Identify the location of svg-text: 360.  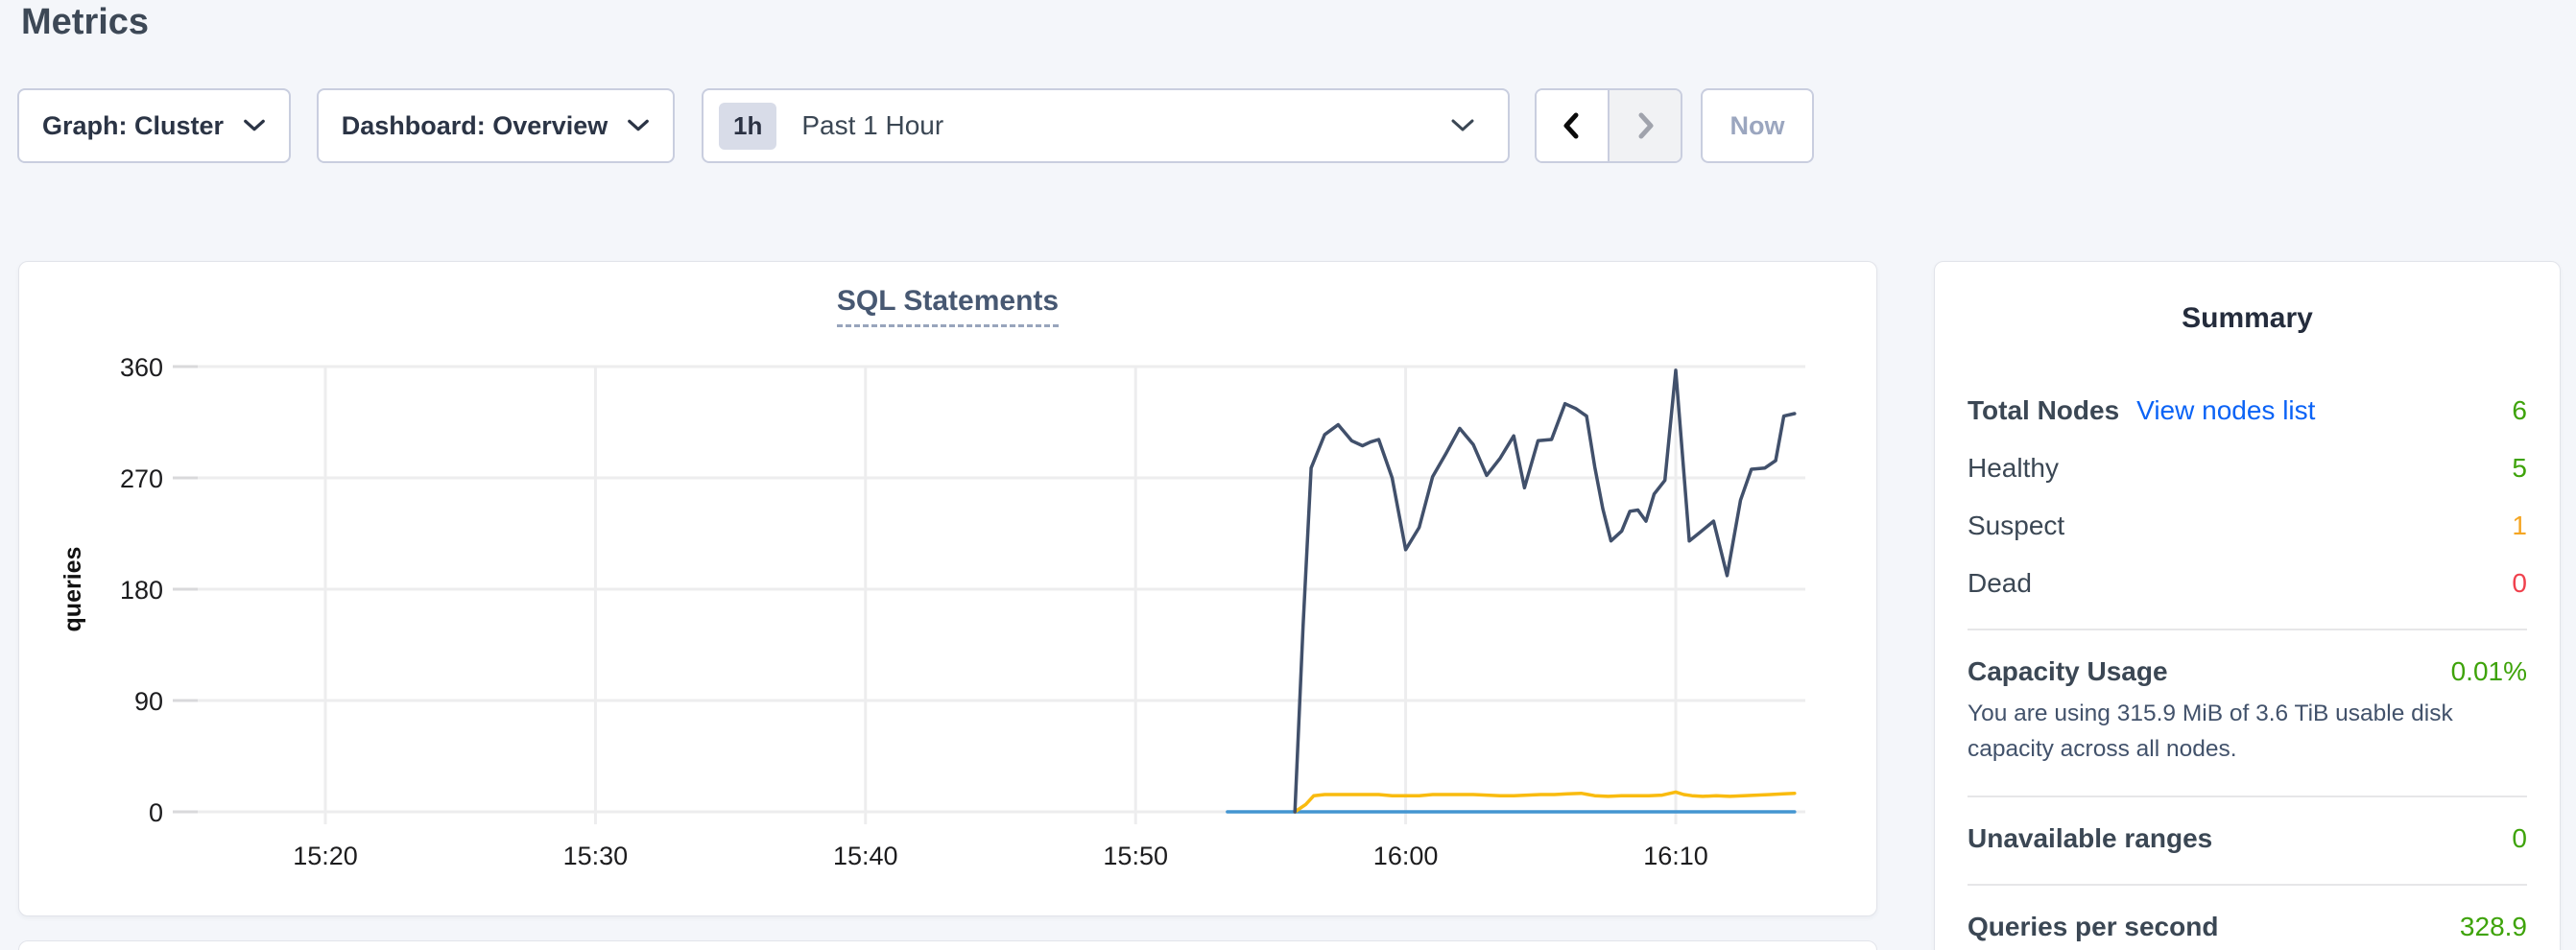
(141, 367).